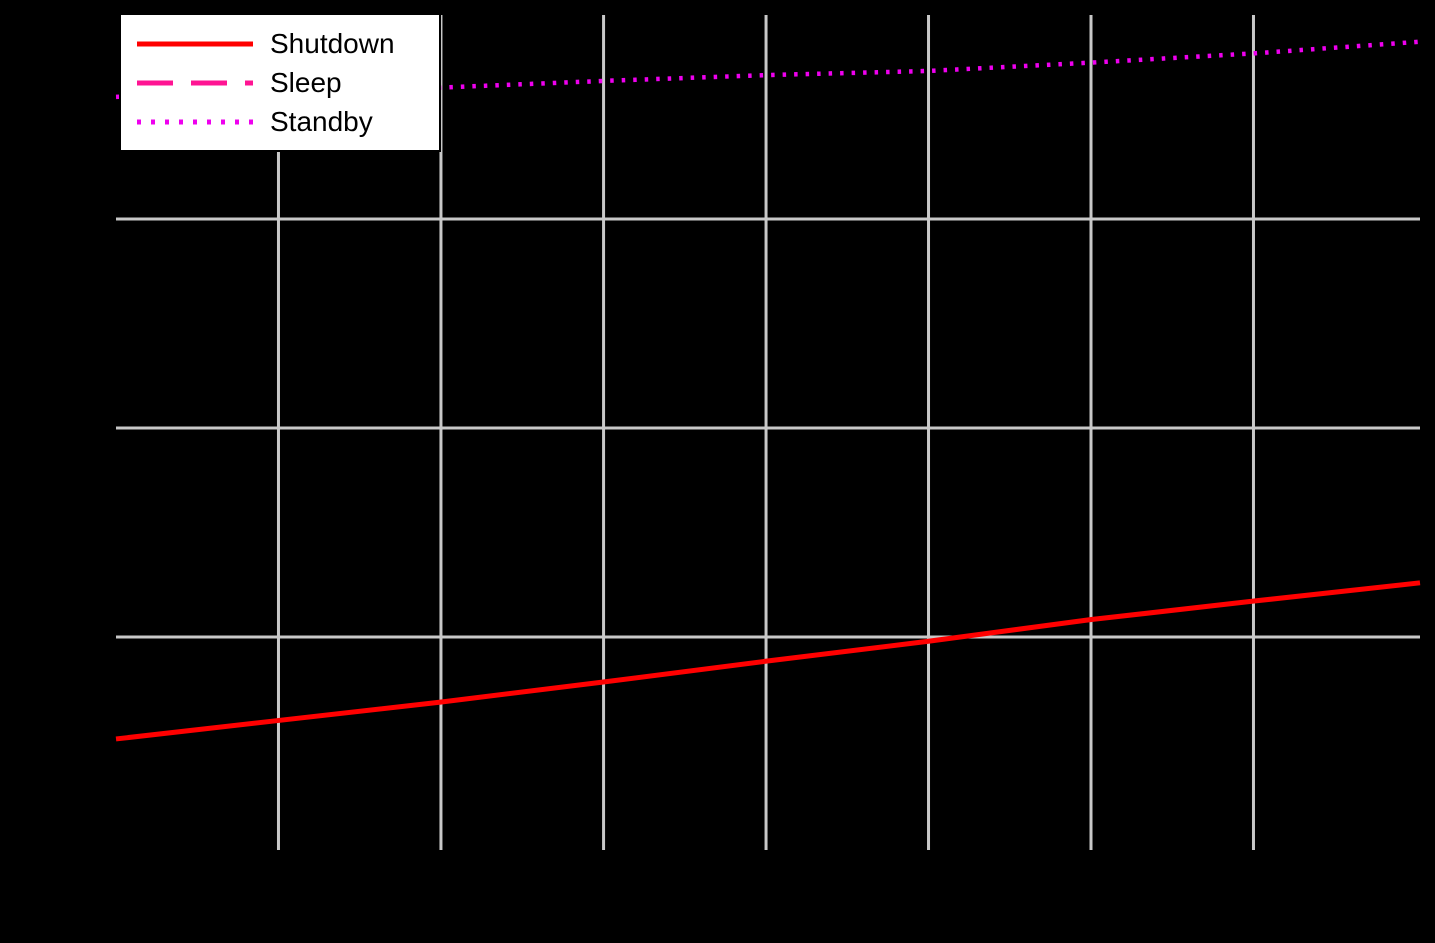 Image resolution: width=1435 pixels, height=943 pixels. What do you see at coordinates (332, 43) in the screenshot?
I see `legend-label-shutdown: Shutdown` at bounding box center [332, 43].